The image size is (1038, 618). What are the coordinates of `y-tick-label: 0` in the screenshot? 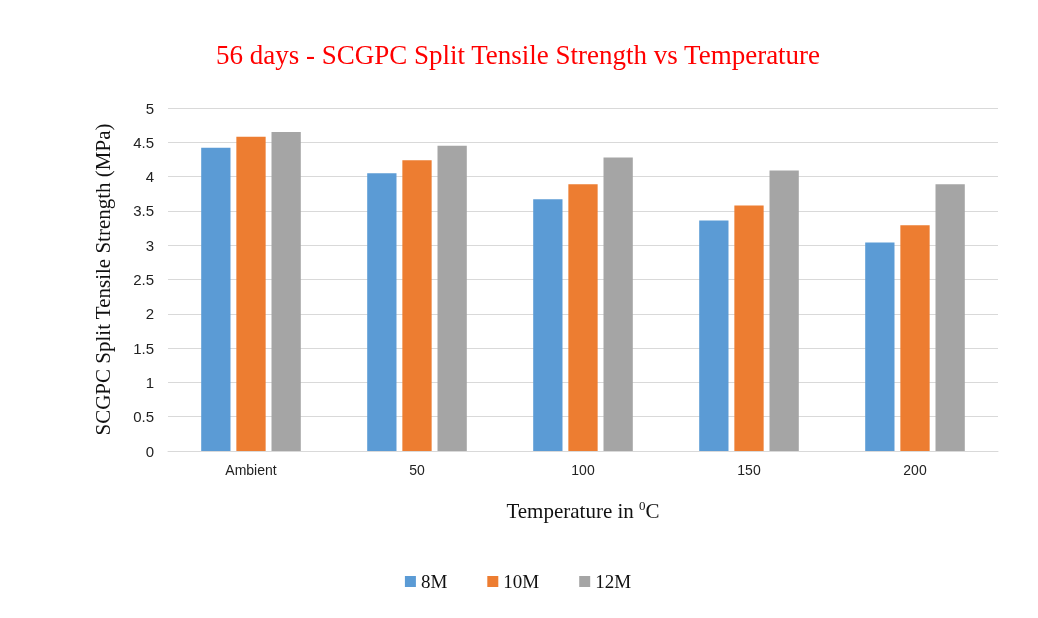 It's located at (149, 451).